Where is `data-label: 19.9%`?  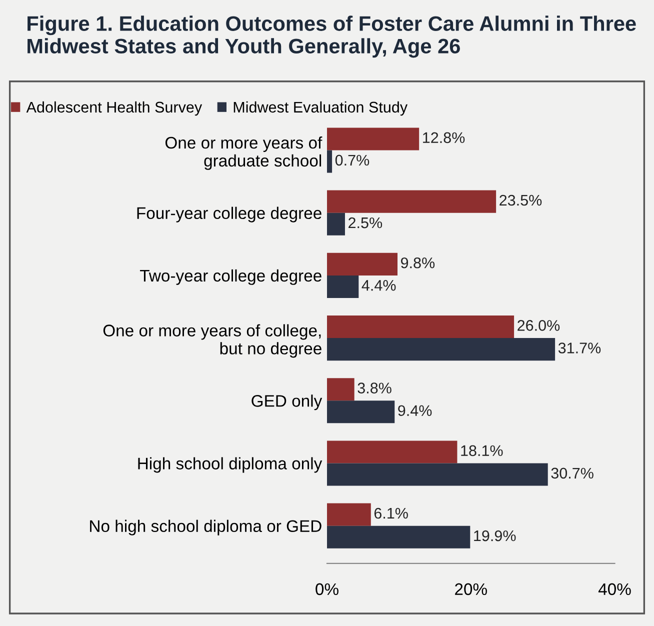 data-label: 19.9% is located at coordinates (495, 536).